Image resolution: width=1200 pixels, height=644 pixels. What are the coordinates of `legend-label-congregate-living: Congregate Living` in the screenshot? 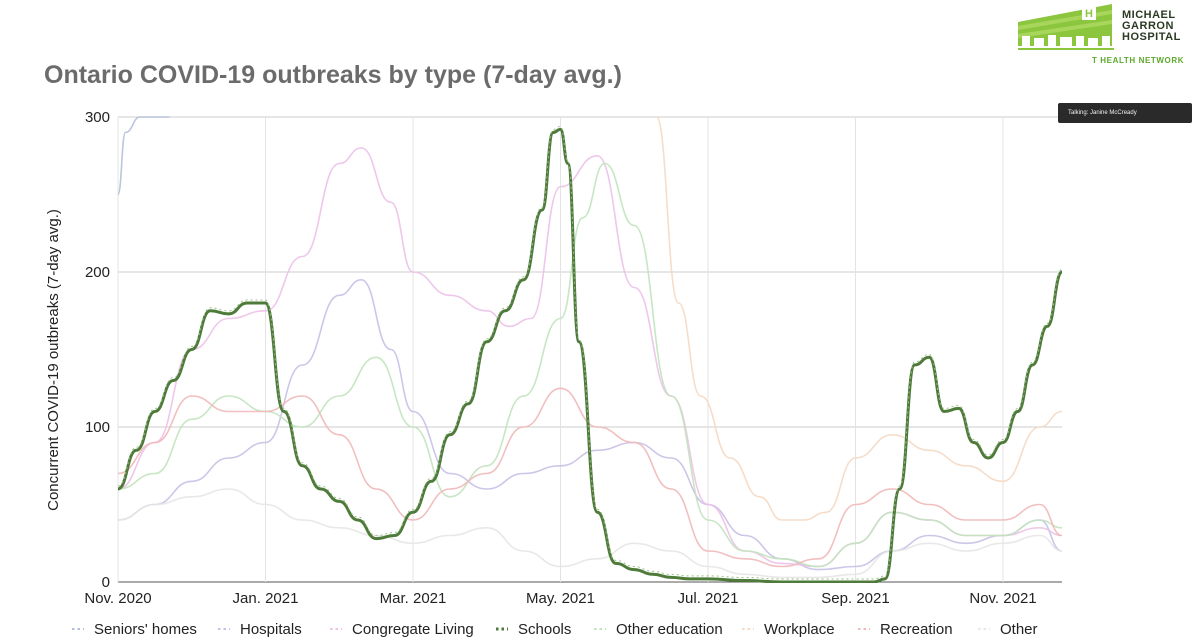 It's located at (413, 629).